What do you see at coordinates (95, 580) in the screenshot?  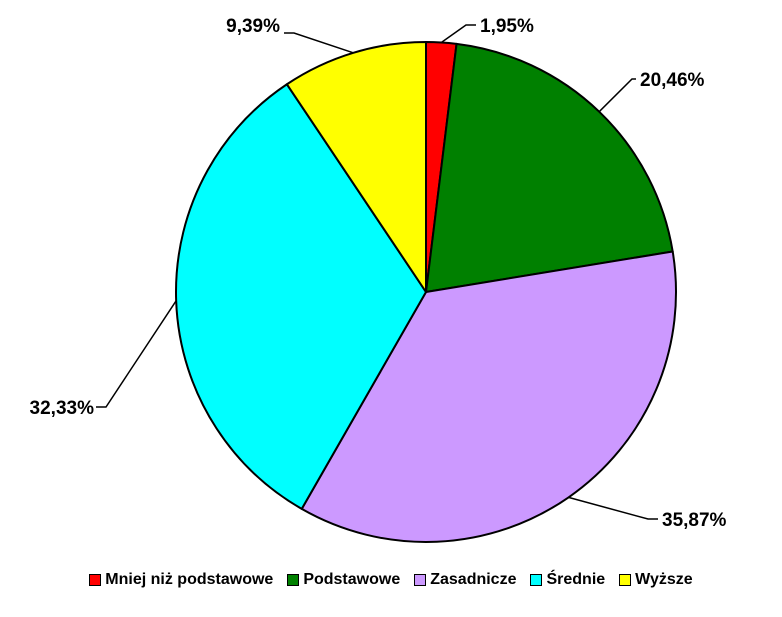 I see `legend-swatch-mniej-niz-podstawowe` at bounding box center [95, 580].